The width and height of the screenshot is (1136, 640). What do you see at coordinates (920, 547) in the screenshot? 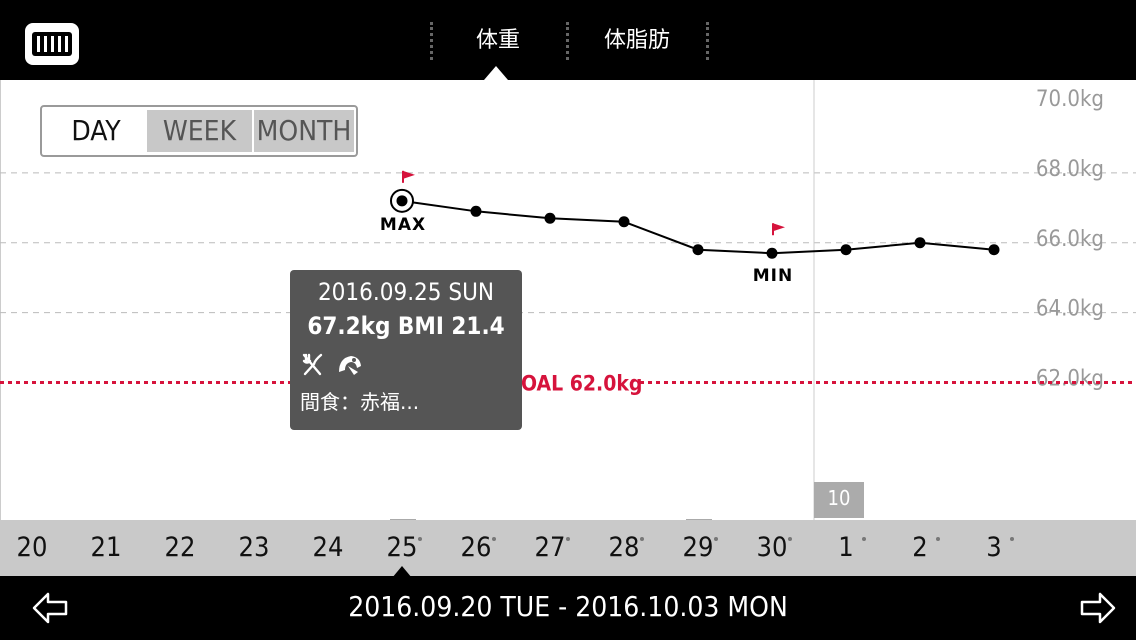
I see `date-label-2: 2` at bounding box center [920, 547].